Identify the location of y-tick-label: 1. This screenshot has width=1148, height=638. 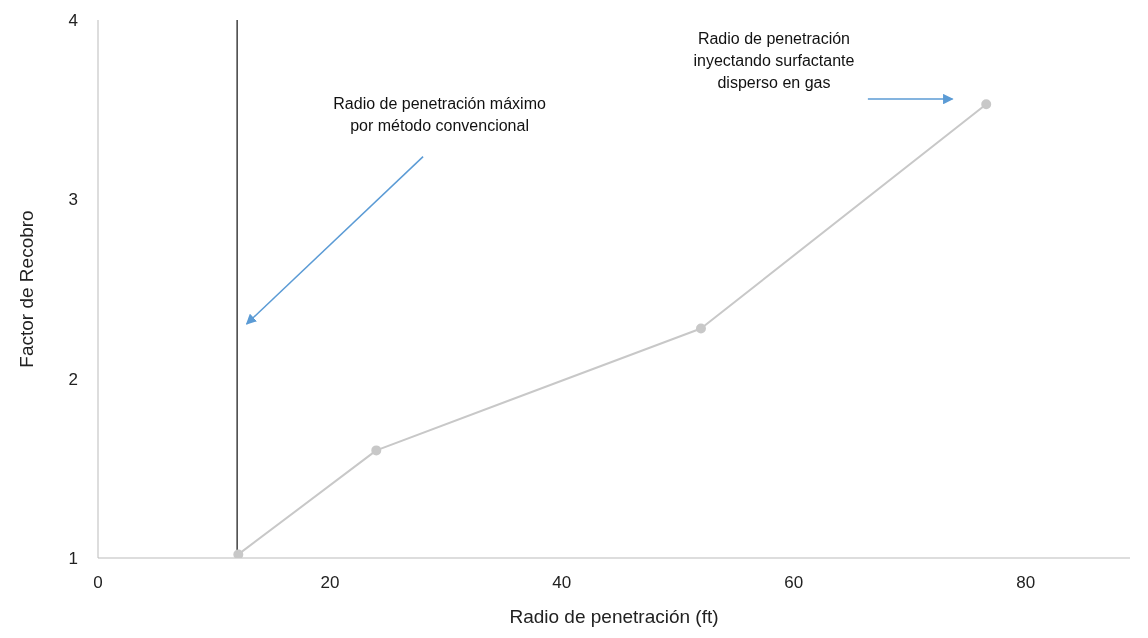
(73, 559).